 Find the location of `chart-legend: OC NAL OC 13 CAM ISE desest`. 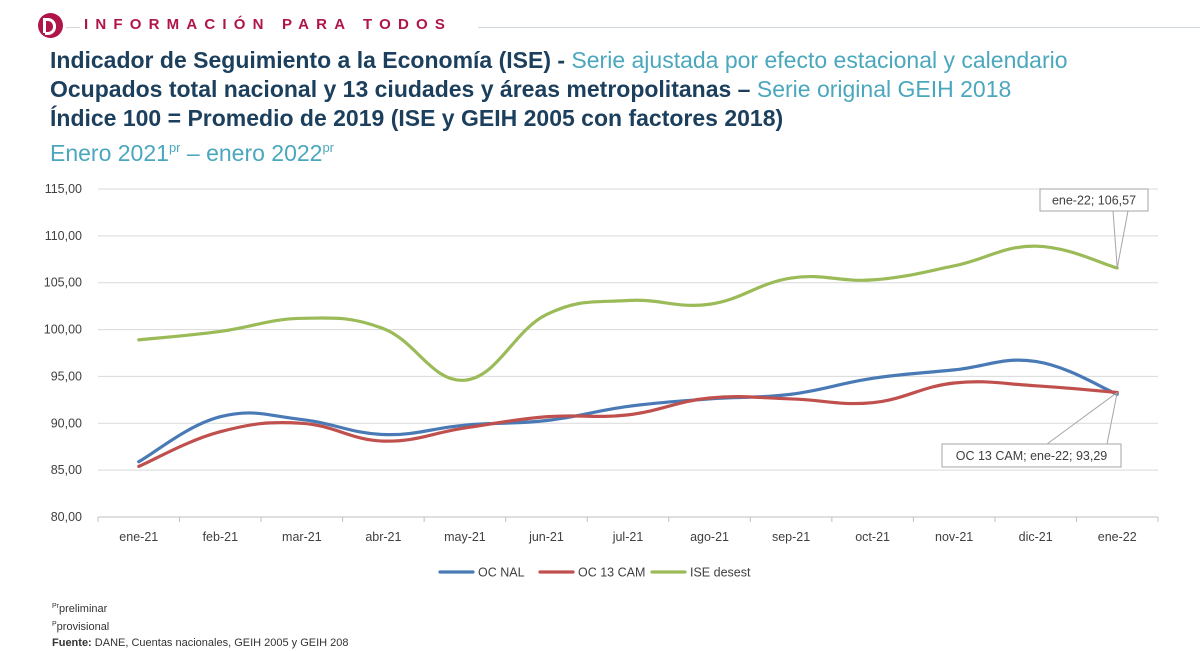

chart-legend: OC NAL OC 13 CAM ISE desest is located at coordinates (594, 573).